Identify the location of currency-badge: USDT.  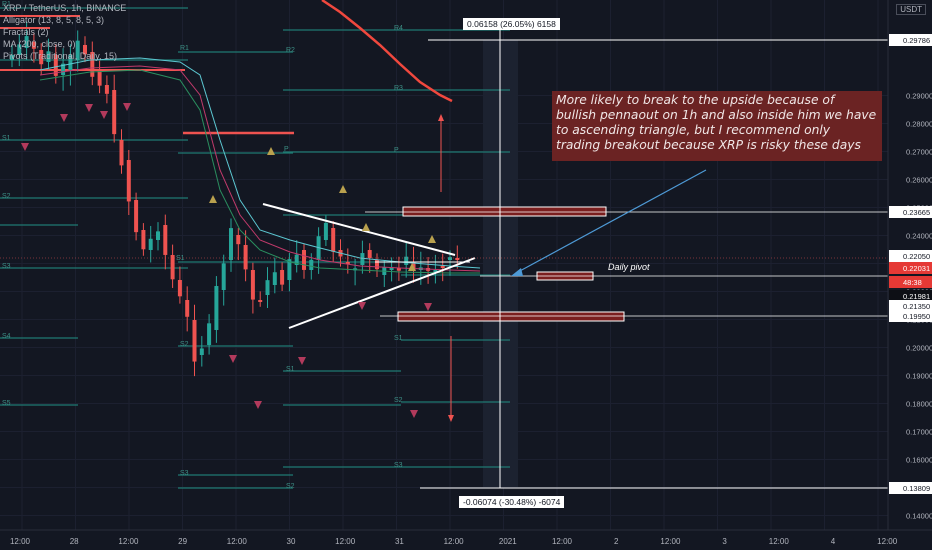
(911, 9).